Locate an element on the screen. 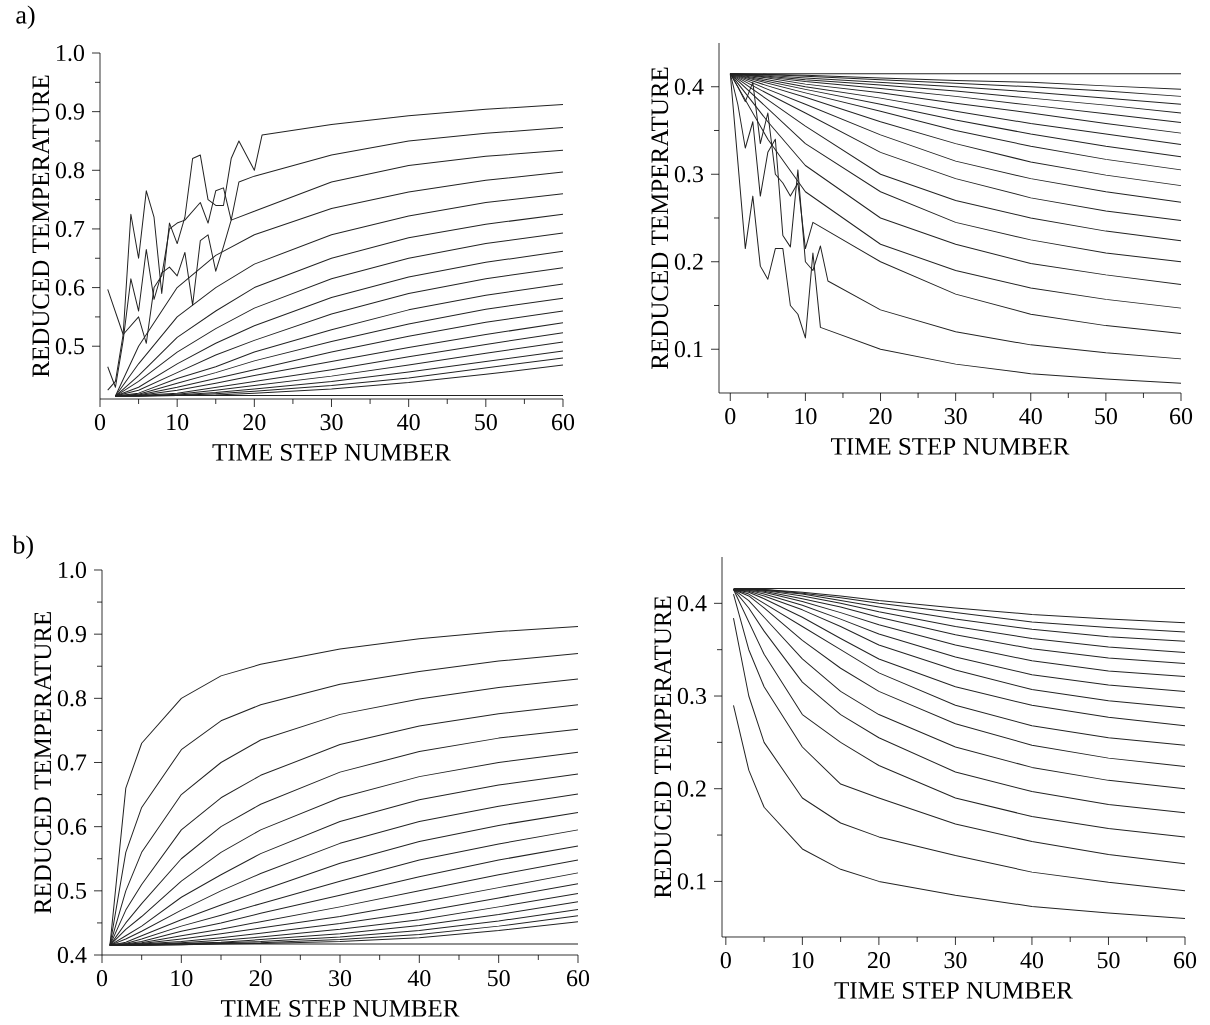 This screenshot has width=1210, height=1025. text: a) is located at coordinates (25, 17).